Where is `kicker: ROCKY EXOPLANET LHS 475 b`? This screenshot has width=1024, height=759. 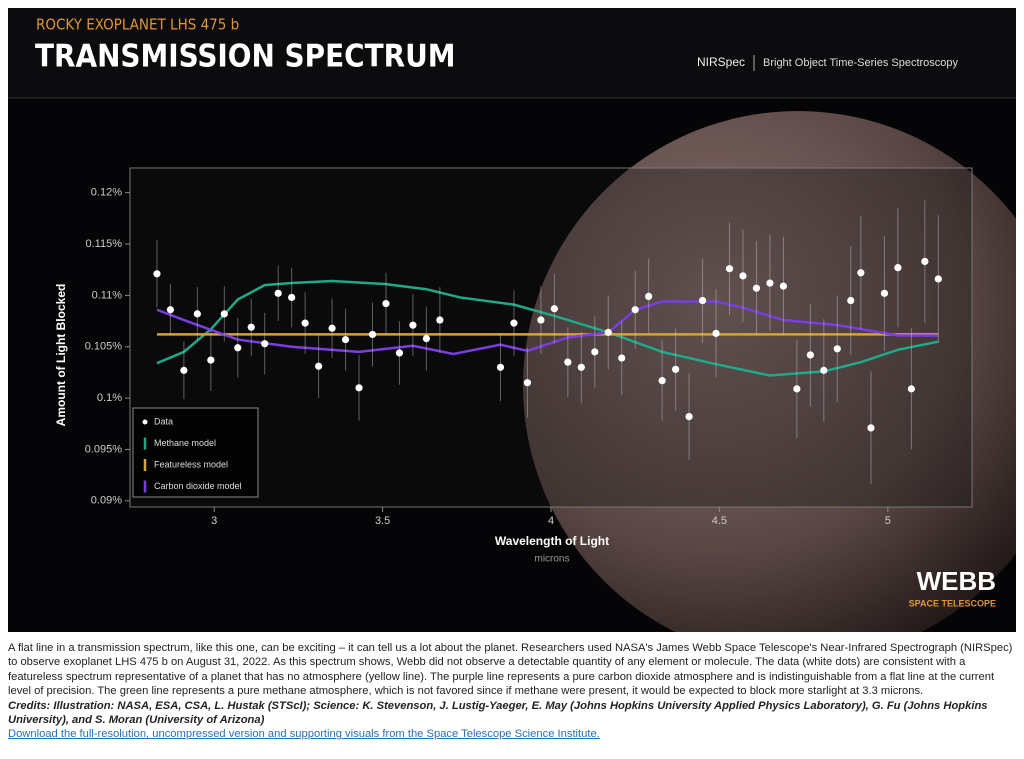 kicker: ROCKY EXOPLANET LHS 475 b is located at coordinates (137, 25).